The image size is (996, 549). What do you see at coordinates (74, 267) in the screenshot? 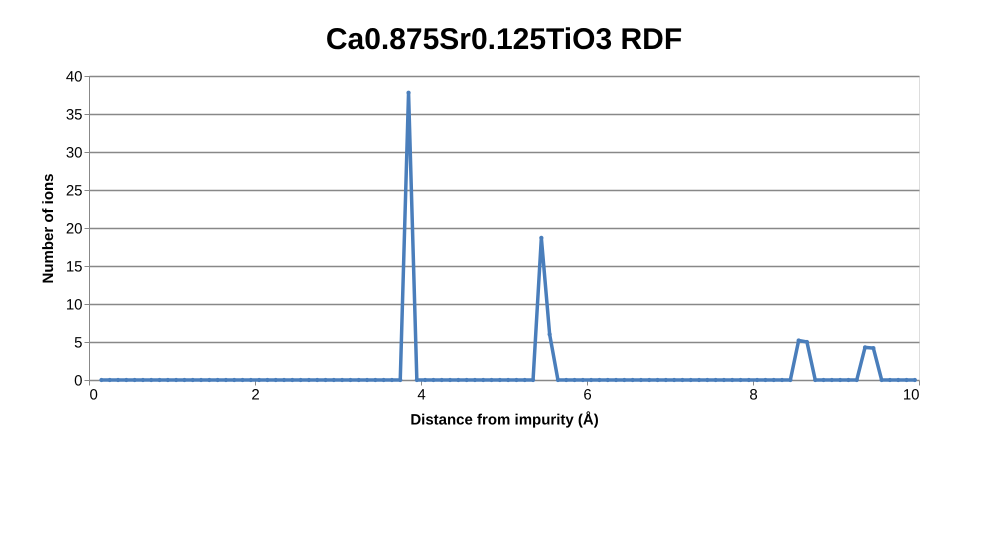
I see `y-tick-label: 15` at bounding box center [74, 267].